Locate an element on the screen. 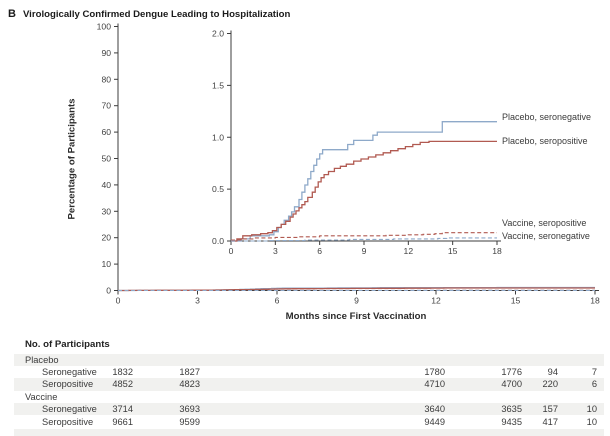 The height and width of the screenshot is (436, 610). table-row-seronegative-4: Seronegative 3714 3693 3640 3635 157 10 is located at coordinates (309, 409).